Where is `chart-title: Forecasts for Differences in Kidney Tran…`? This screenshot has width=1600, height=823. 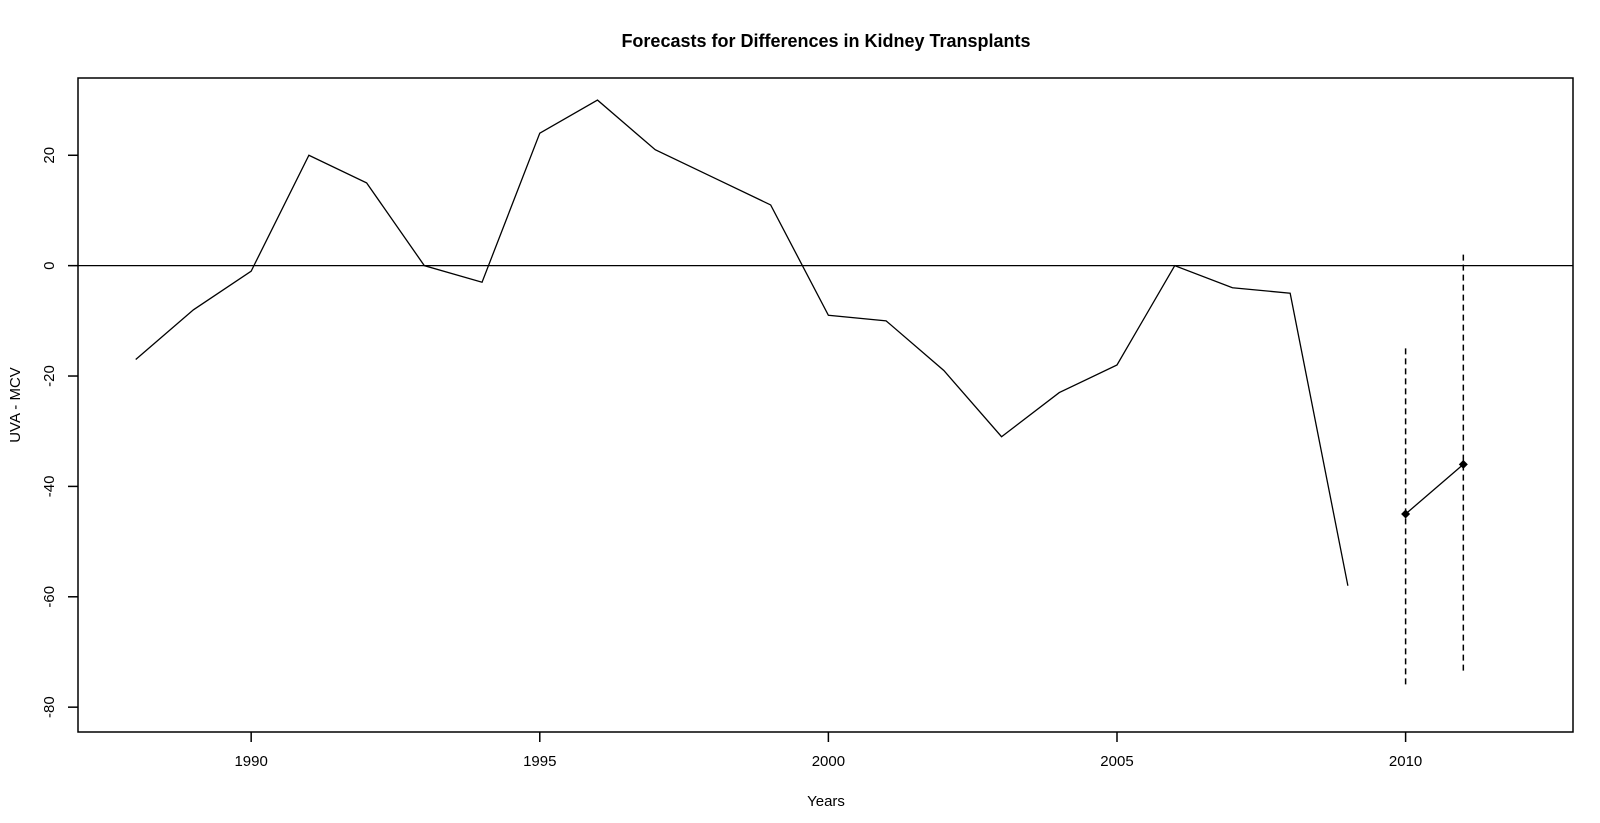 chart-title: Forecasts for Differences in Kidney Tran… is located at coordinates (825, 41).